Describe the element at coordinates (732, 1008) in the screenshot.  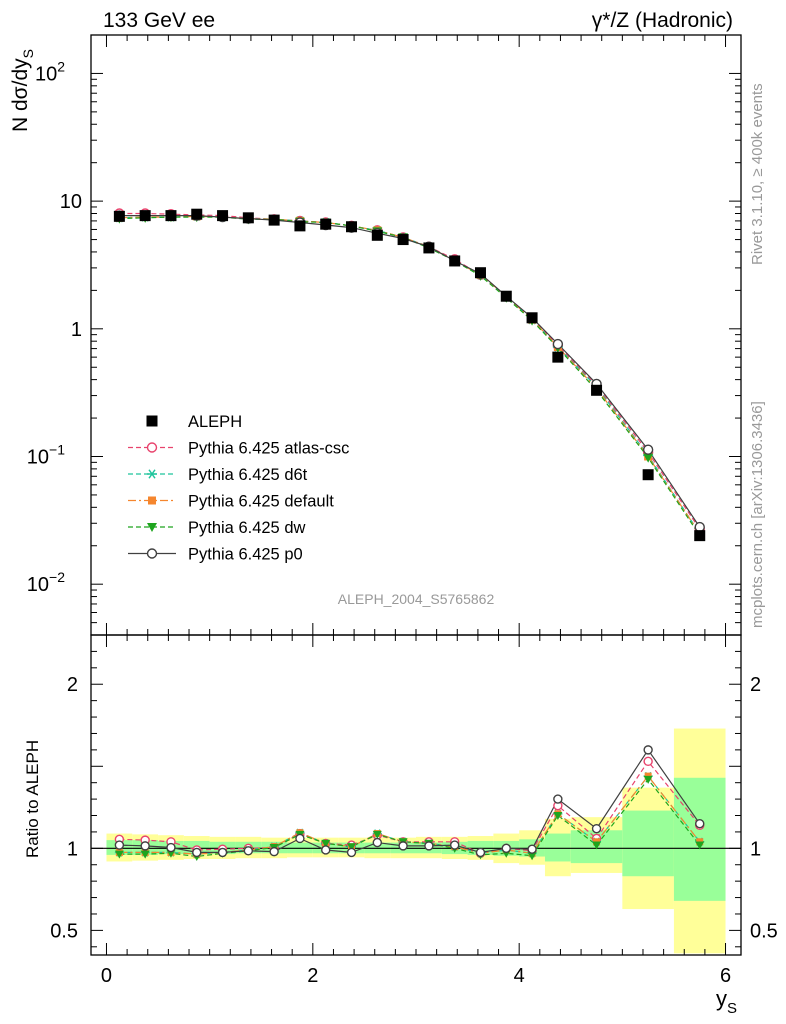
I see `xlabel-sub: S` at that location.